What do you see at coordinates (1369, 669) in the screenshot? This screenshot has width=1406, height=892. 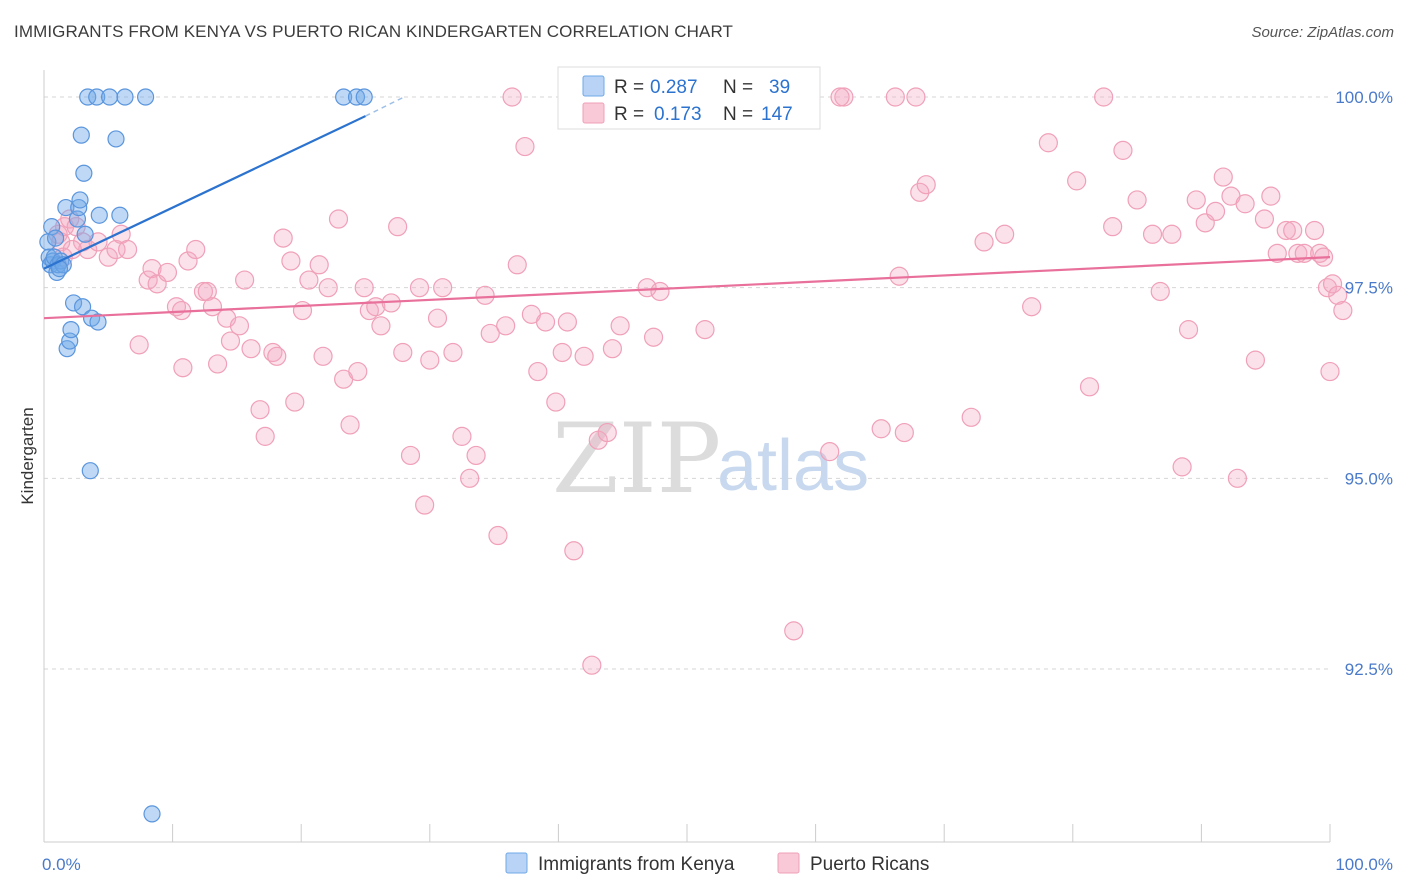 I see `y-tick-label-3: 92.5%` at bounding box center [1369, 669].